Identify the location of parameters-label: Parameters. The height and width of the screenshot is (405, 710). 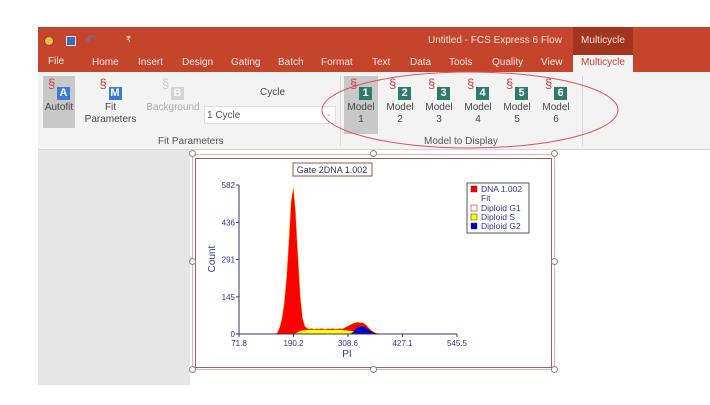
(110, 119).